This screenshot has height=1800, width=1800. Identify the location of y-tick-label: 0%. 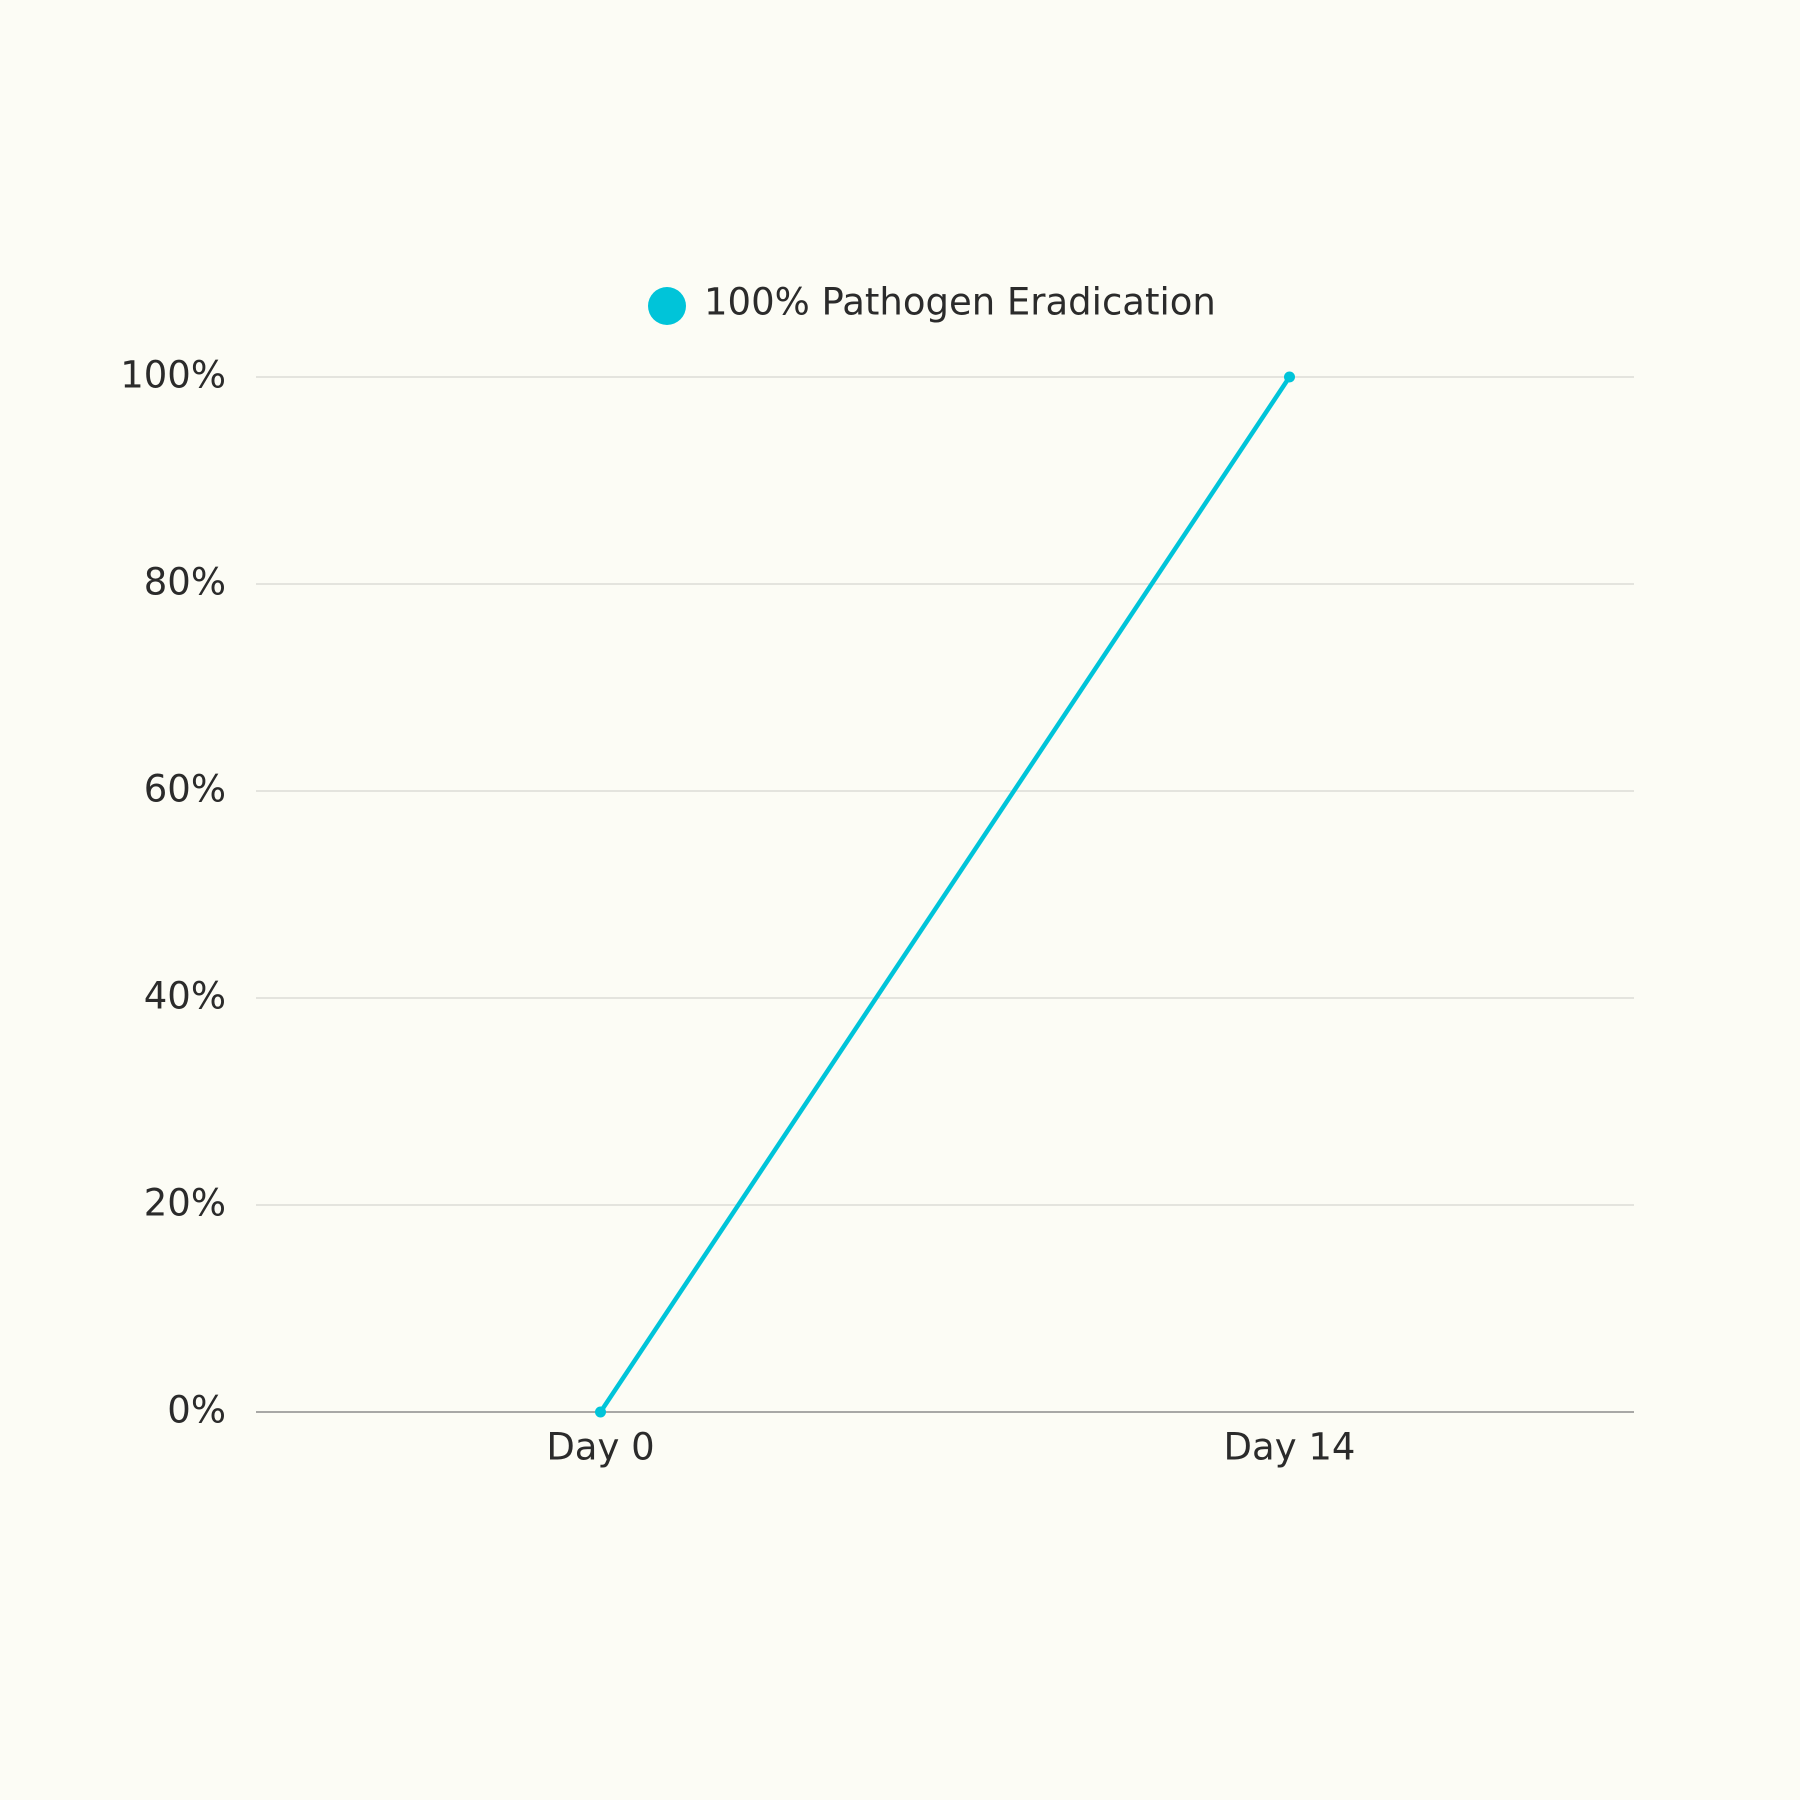
(196, 1410).